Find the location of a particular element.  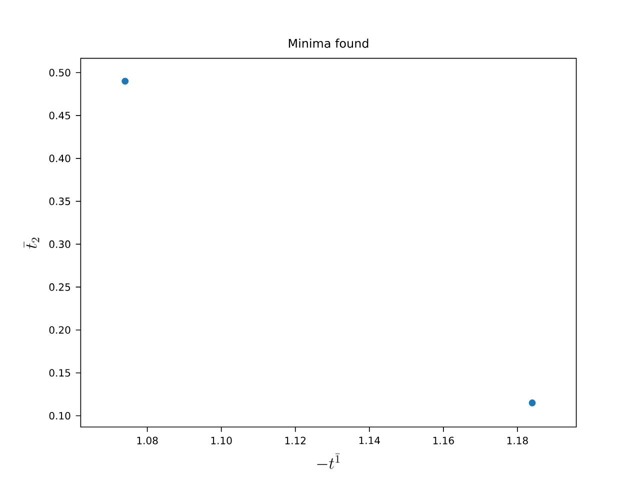

y-tick-label: 0.10 is located at coordinates (59, 416).